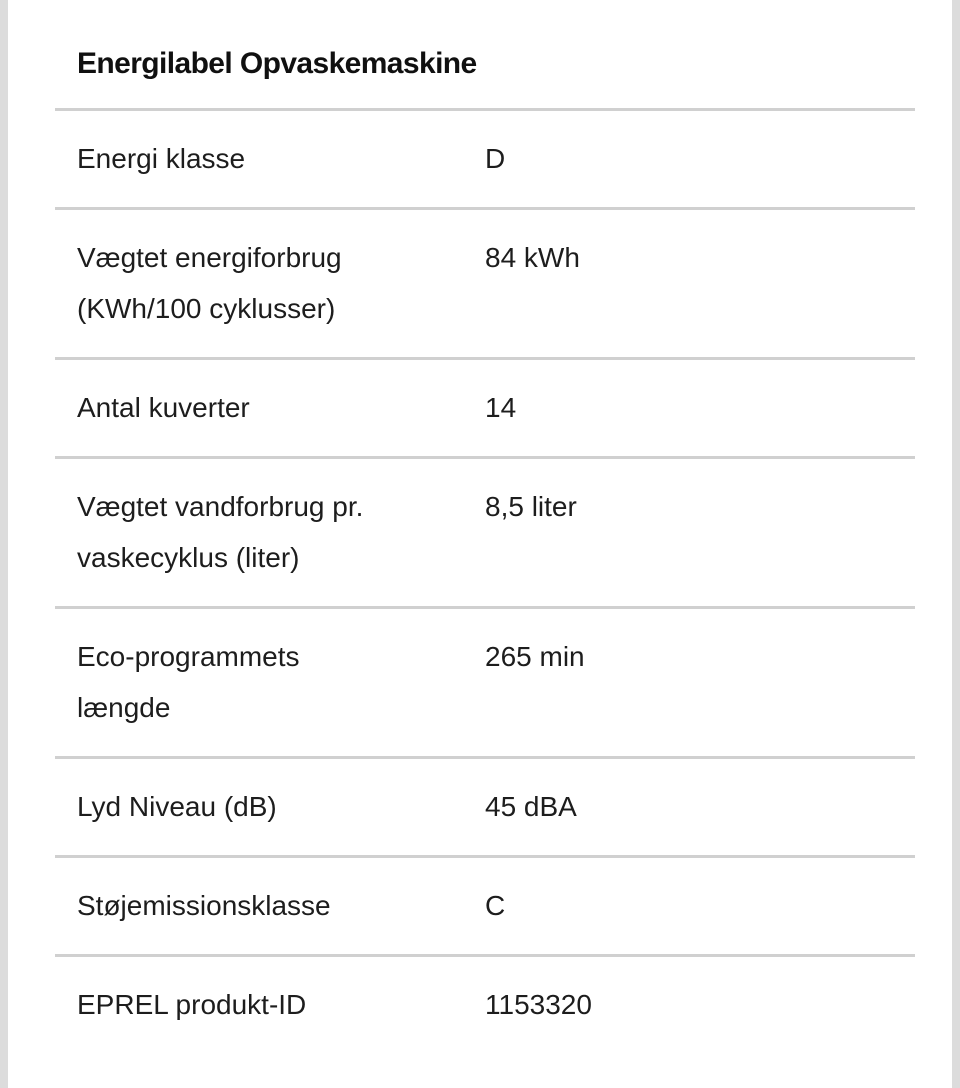 The width and height of the screenshot is (960, 1088). Describe the element at coordinates (501, 407) in the screenshot. I see `row-value: 14` at that location.